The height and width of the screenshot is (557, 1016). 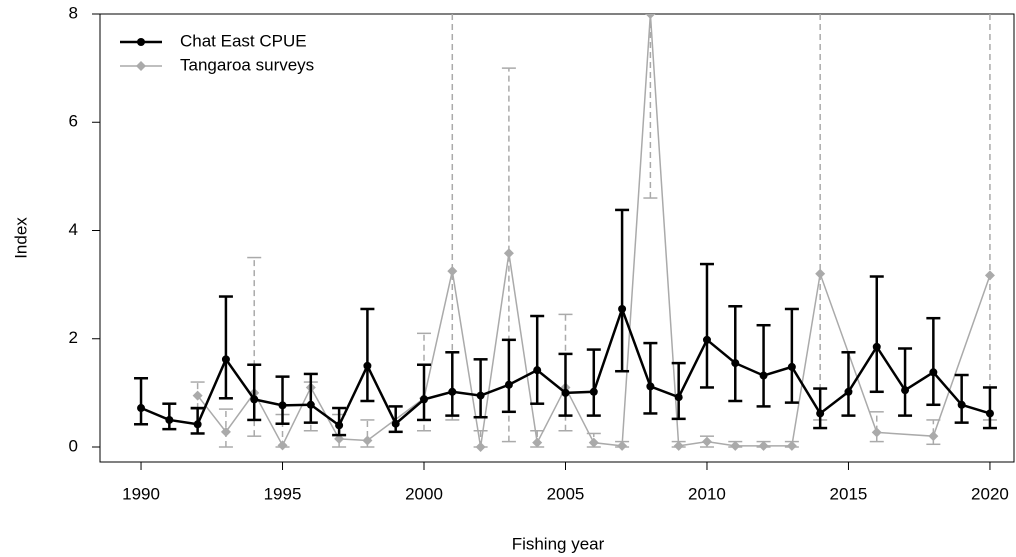 What do you see at coordinates (247, 64) in the screenshot?
I see `legend-label: Tangaroa surveys` at bounding box center [247, 64].